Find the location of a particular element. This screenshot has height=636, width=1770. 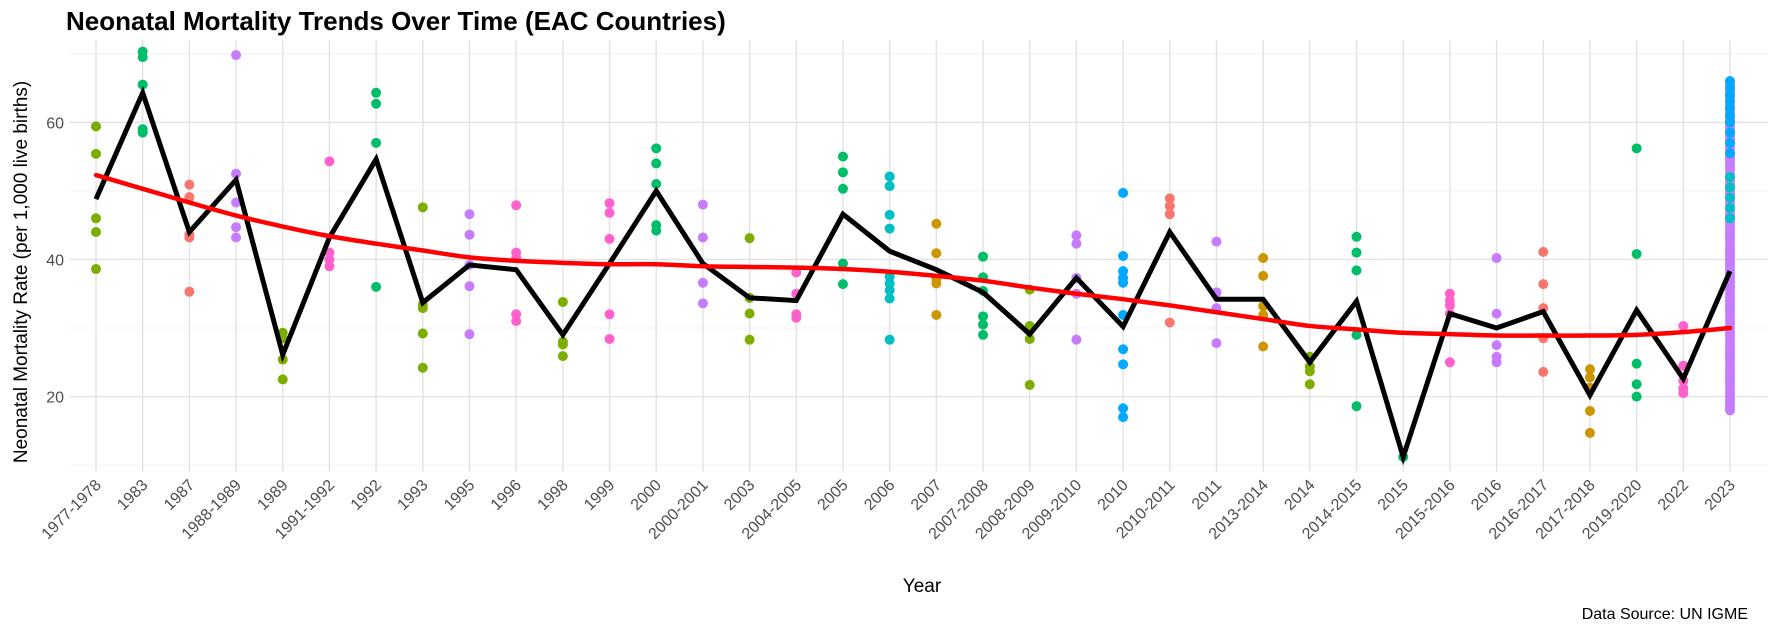

x-axis-title: Year is located at coordinates (922, 586).